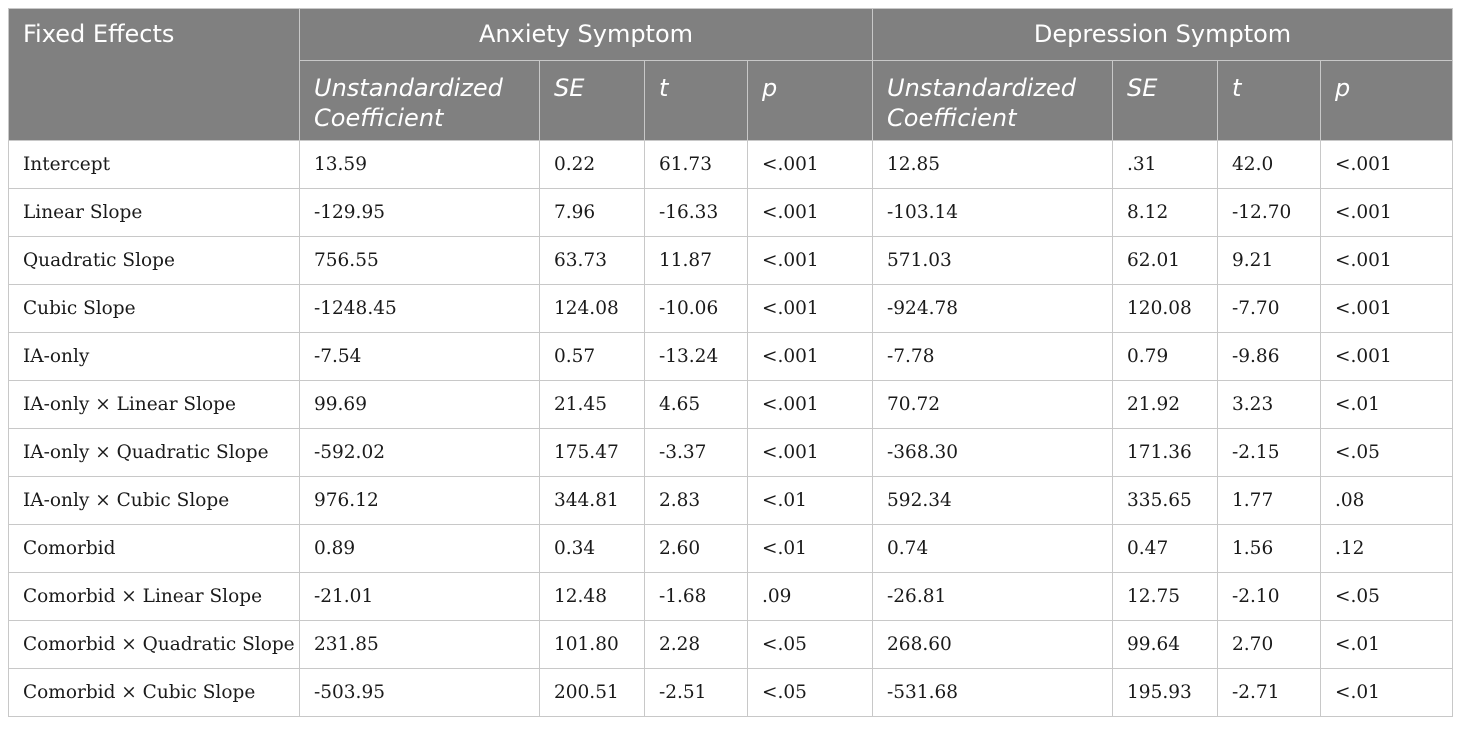 The height and width of the screenshot is (729, 1460). Describe the element at coordinates (592, 212) in the screenshot. I see `table-cell: 7.96` at that location.